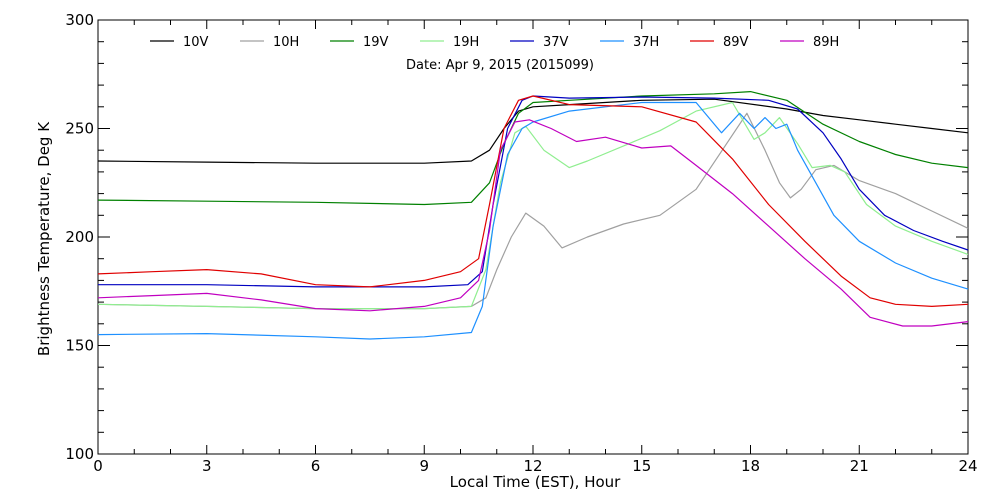 This screenshot has height=500, width=1000. Describe the element at coordinates (736, 42) in the screenshot. I see `legend-label: 89V` at that location.